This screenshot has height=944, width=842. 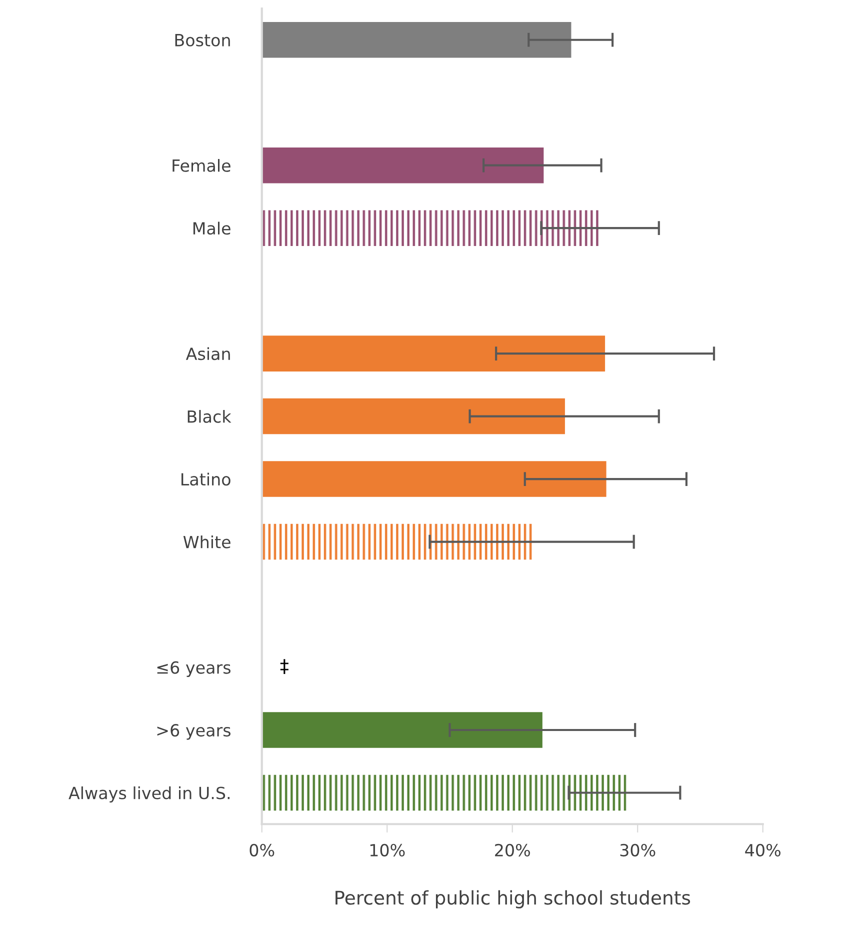 I want to click on y-tick-label: Asian, so click(x=208, y=353).